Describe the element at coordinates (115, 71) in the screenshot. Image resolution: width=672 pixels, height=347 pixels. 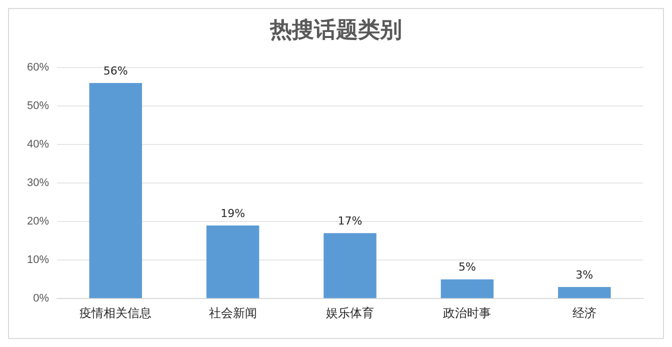
I see `data-label: 56%` at that location.